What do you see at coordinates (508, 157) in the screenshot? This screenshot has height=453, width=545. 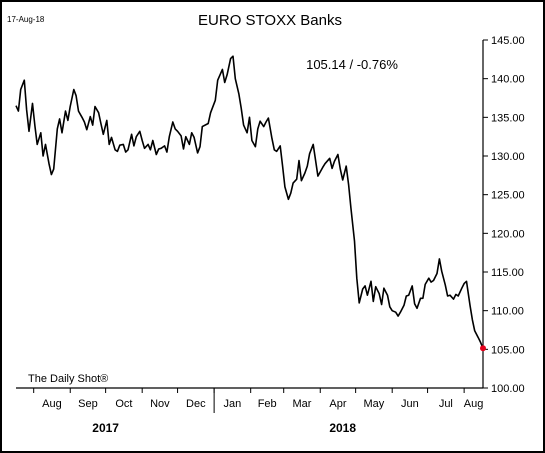 I see `y-tick-label: 130.00` at bounding box center [508, 157].